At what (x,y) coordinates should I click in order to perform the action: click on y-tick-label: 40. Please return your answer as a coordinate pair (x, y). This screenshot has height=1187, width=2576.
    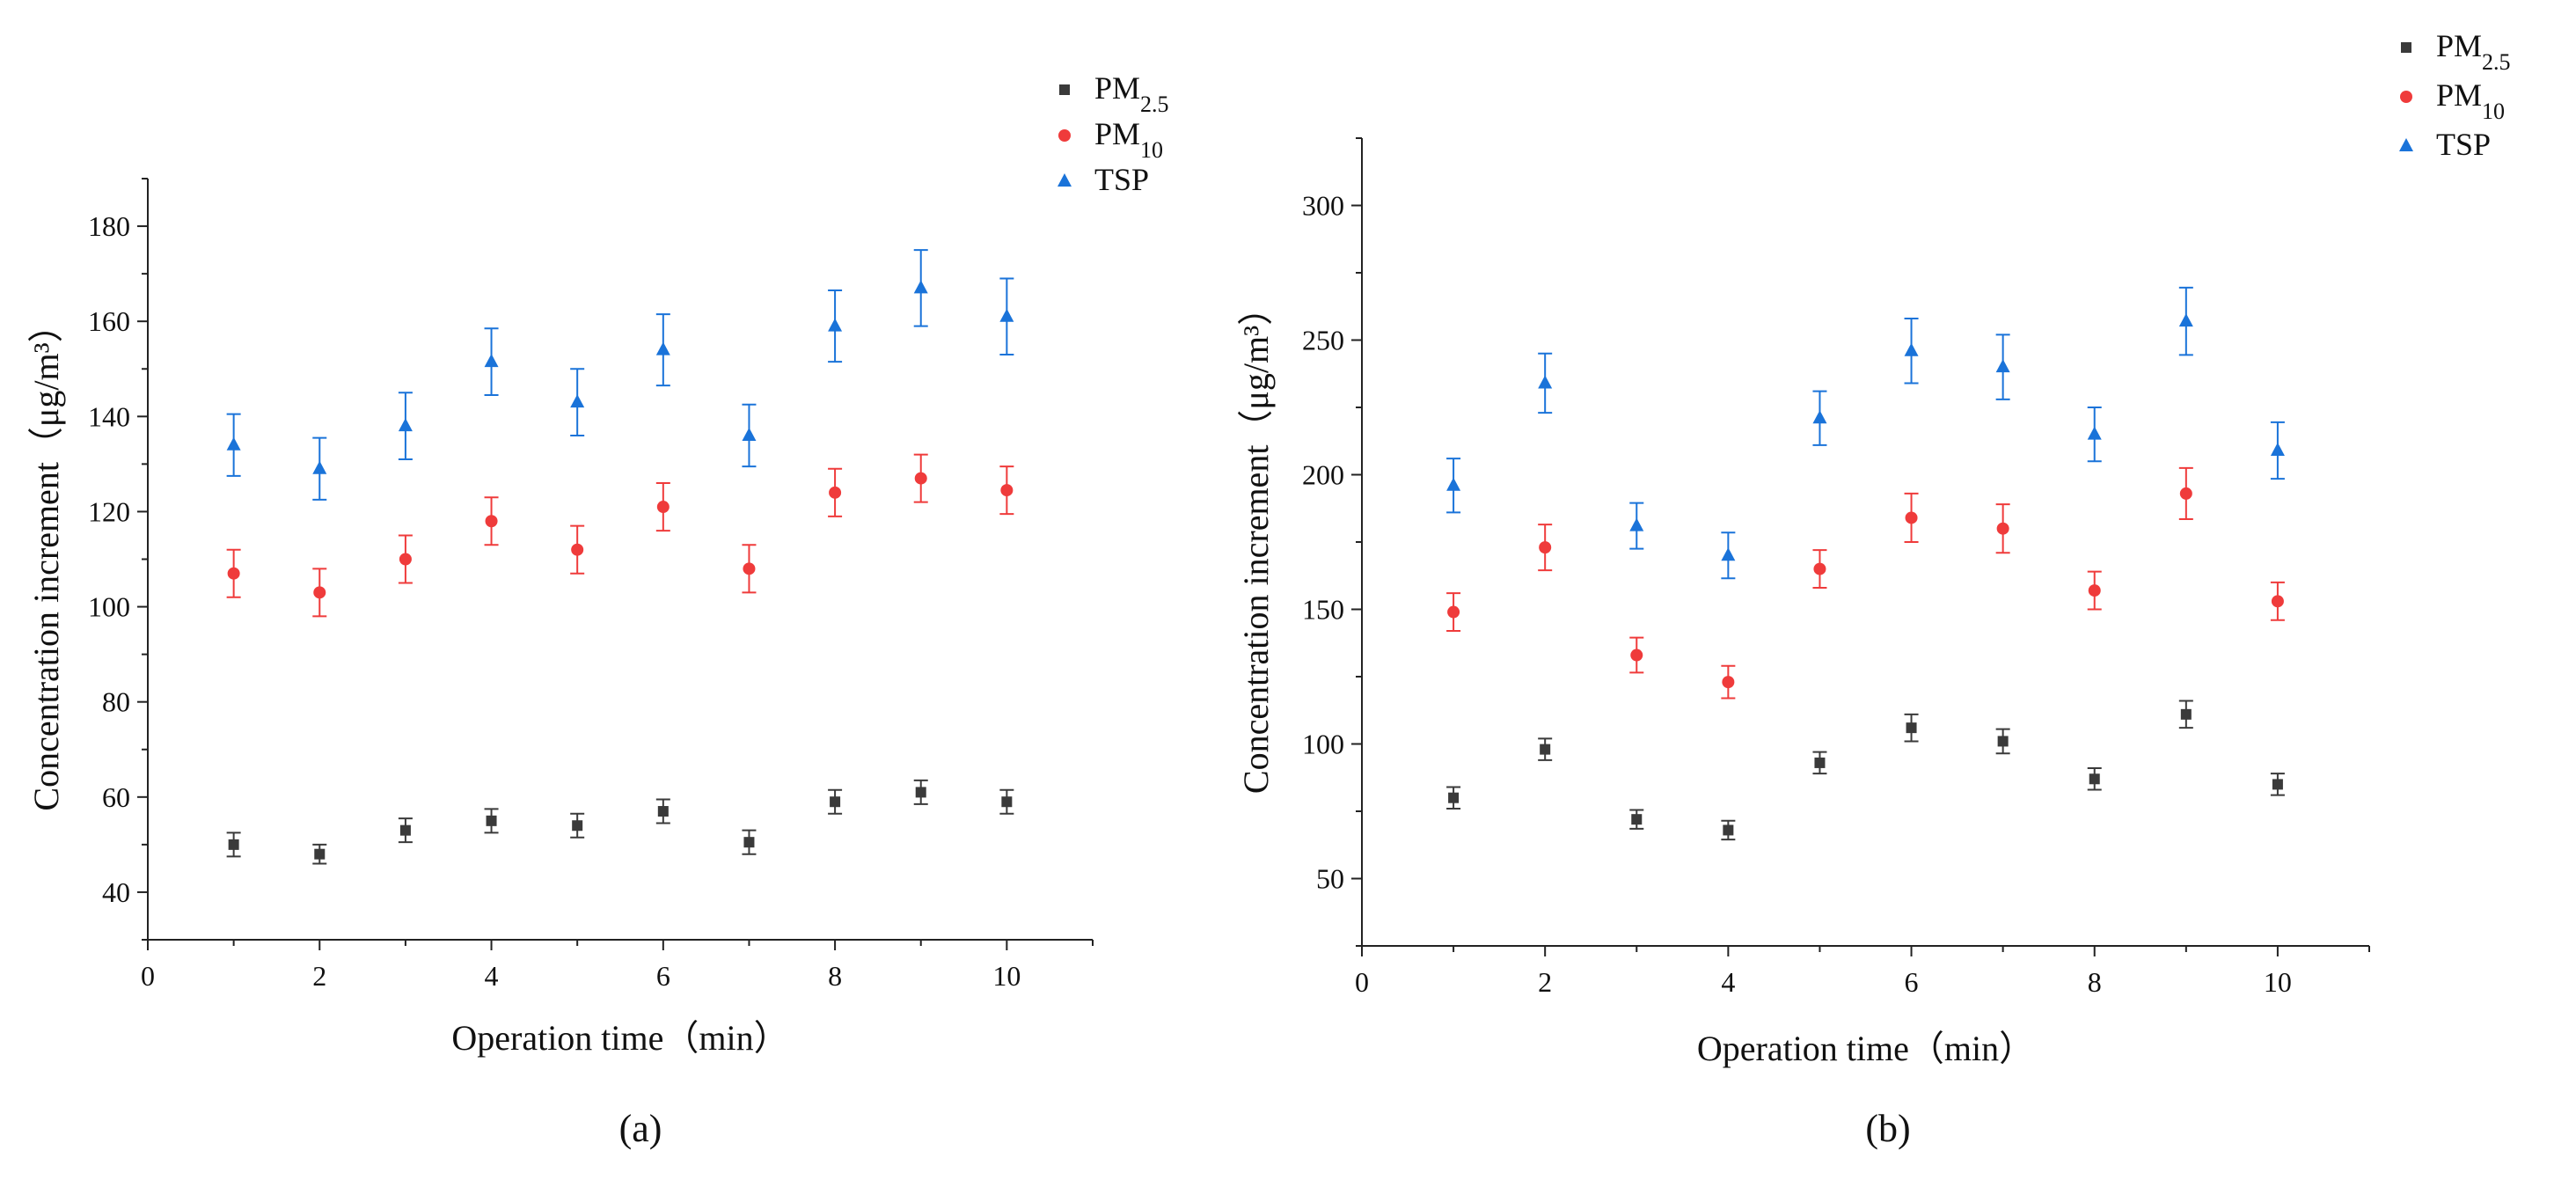
    Looking at the image, I should click on (116, 892).